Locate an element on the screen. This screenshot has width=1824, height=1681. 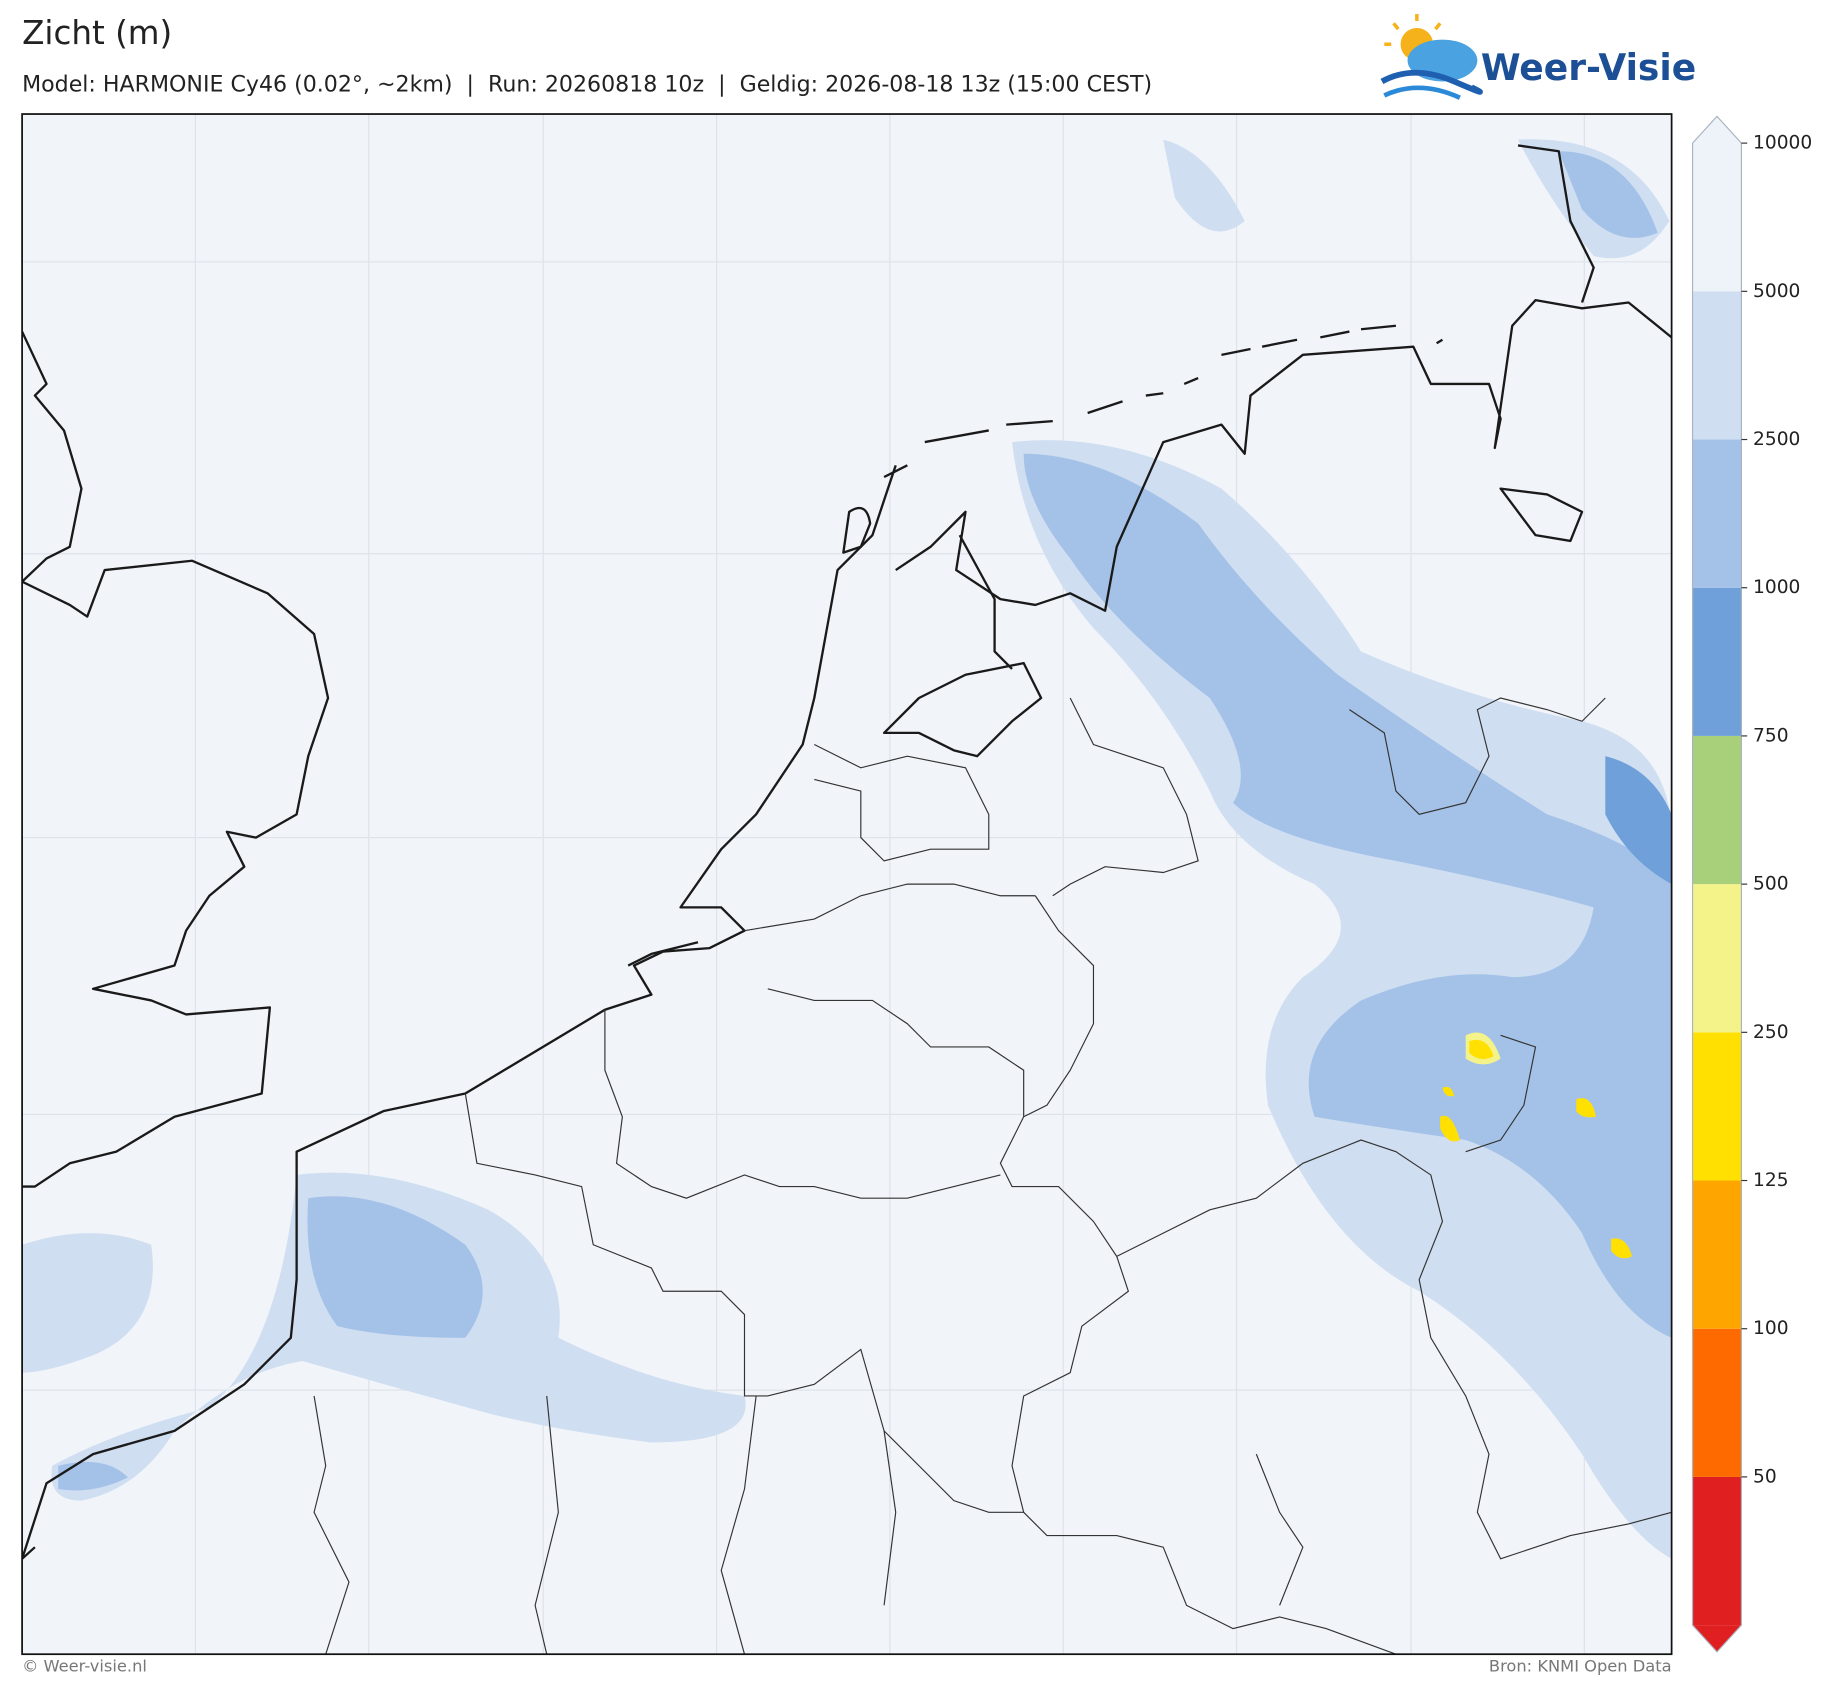
footer-right: Bron: KNMI Open Data is located at coordinates (1580, 1666).